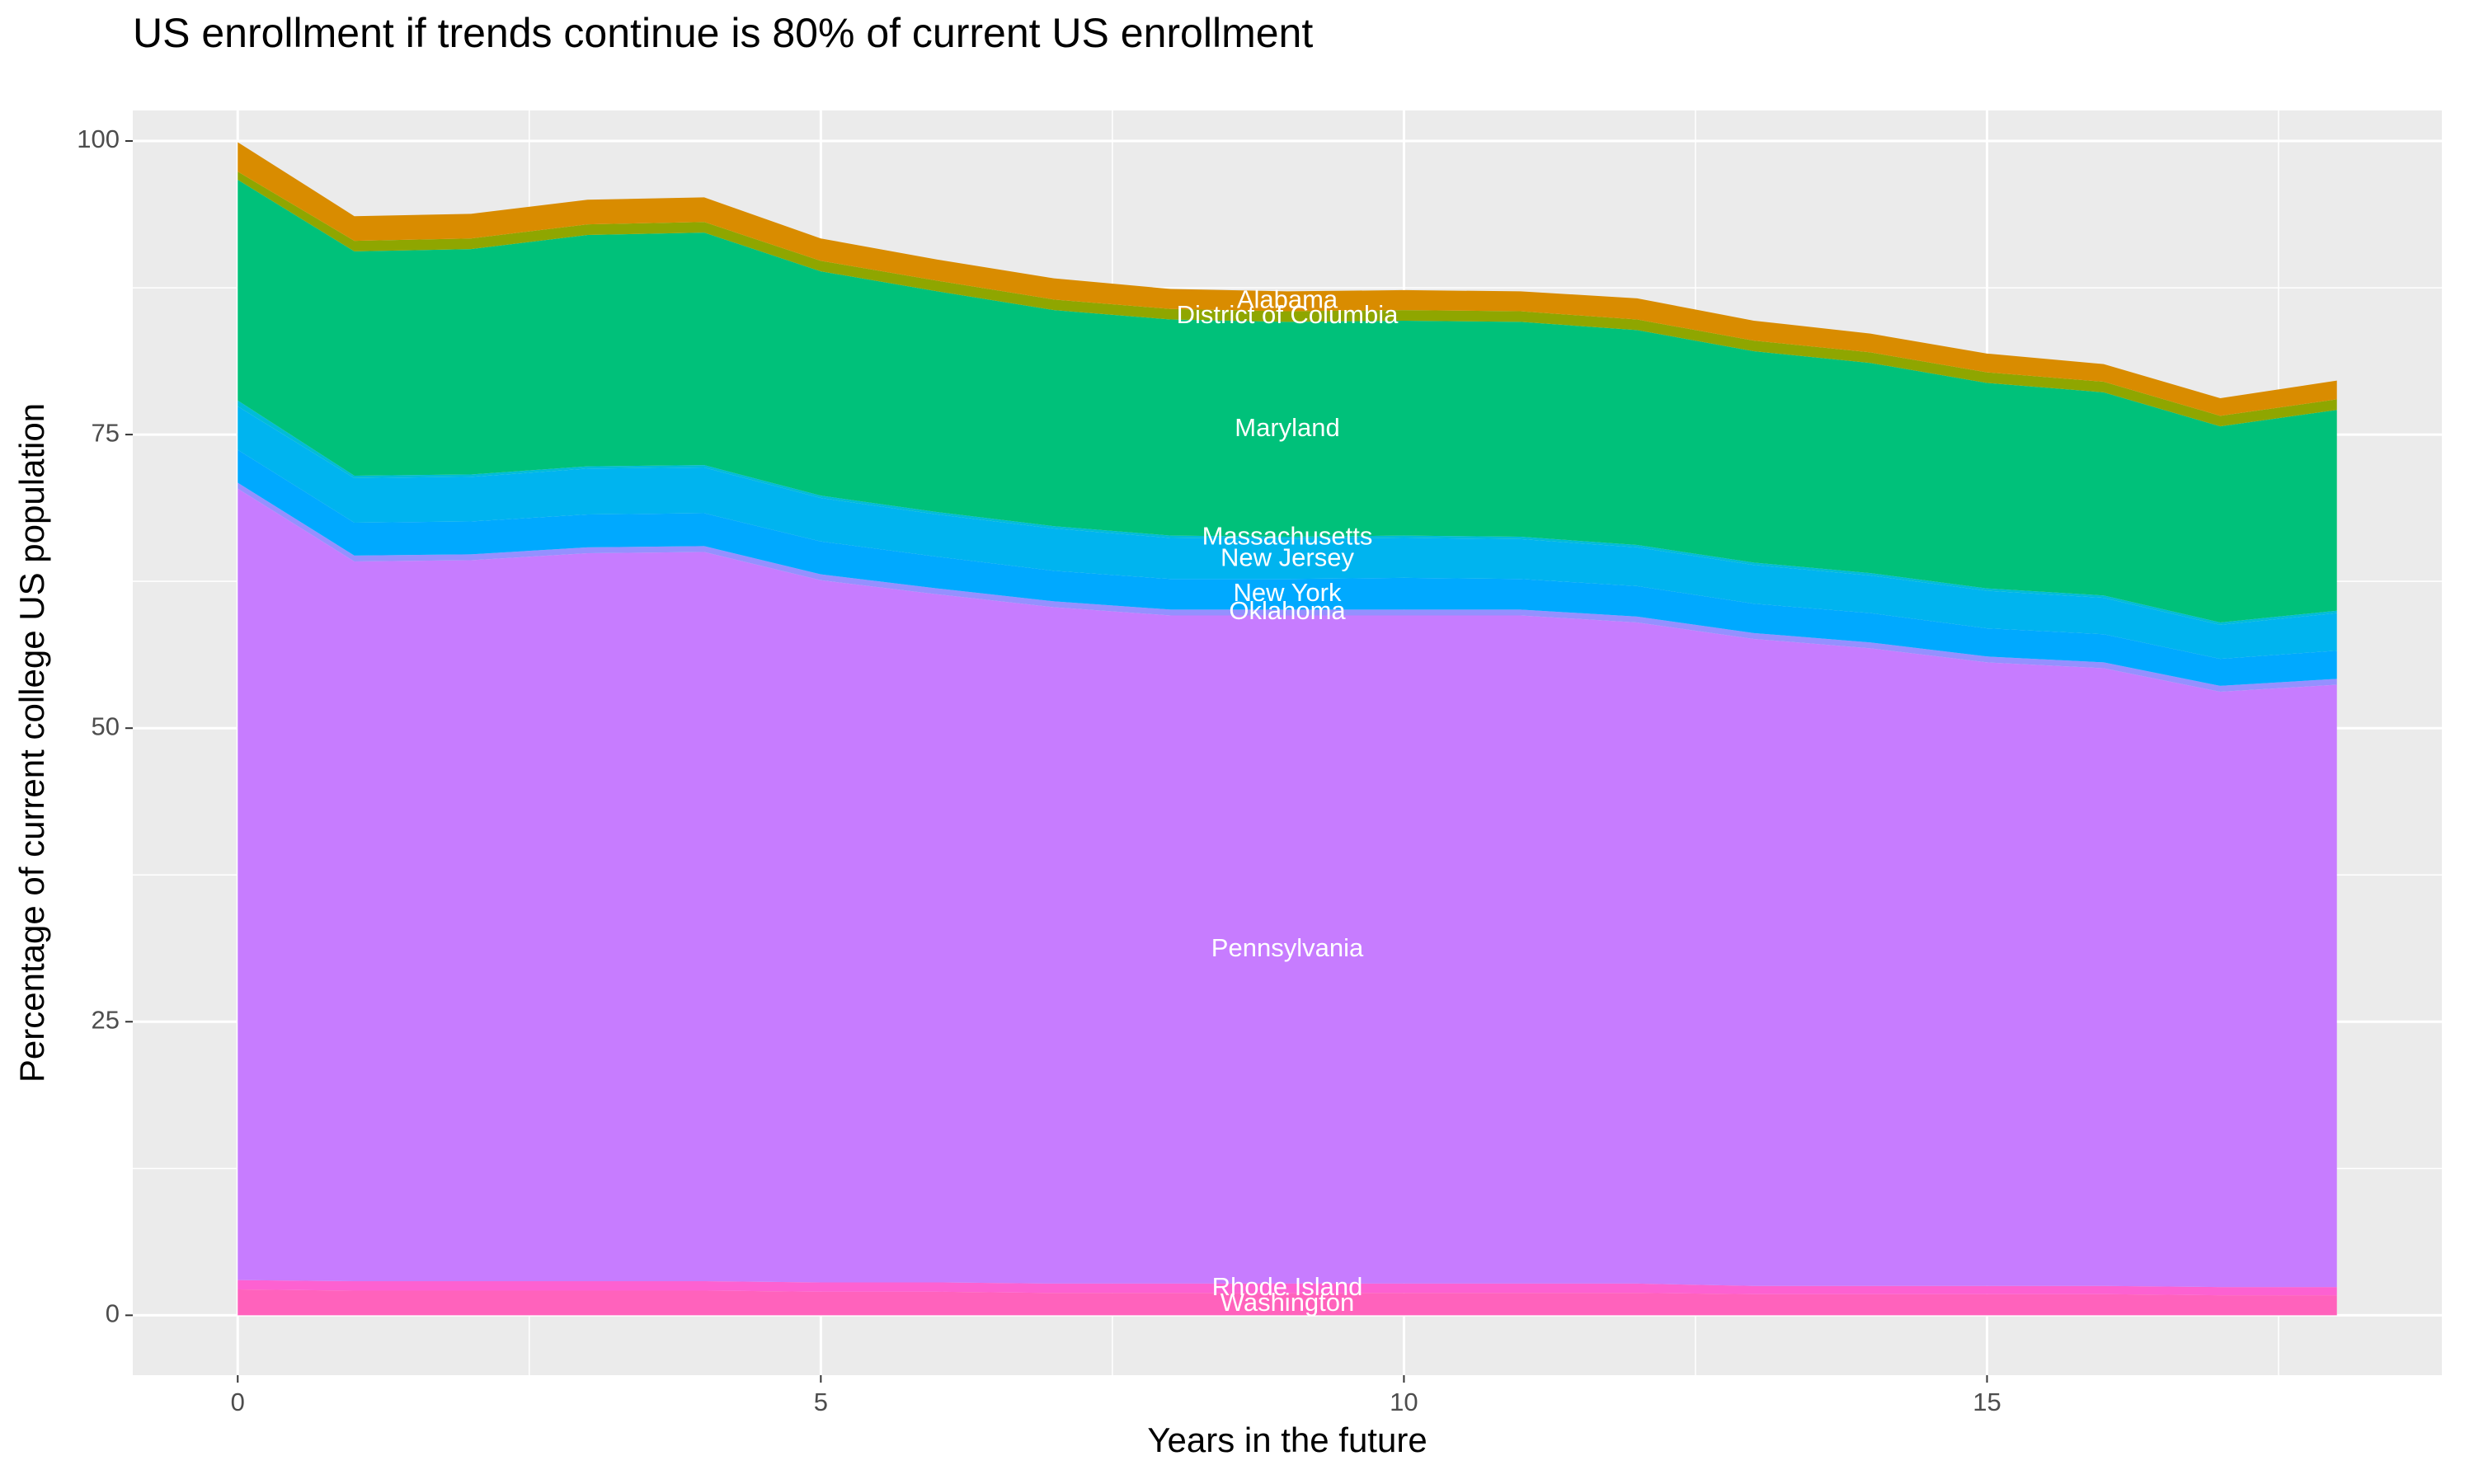 Image resolution: width=2474 pixels, height=1484 pixels. I want to click on series-label: Massachusetts, so click(1287, 536).